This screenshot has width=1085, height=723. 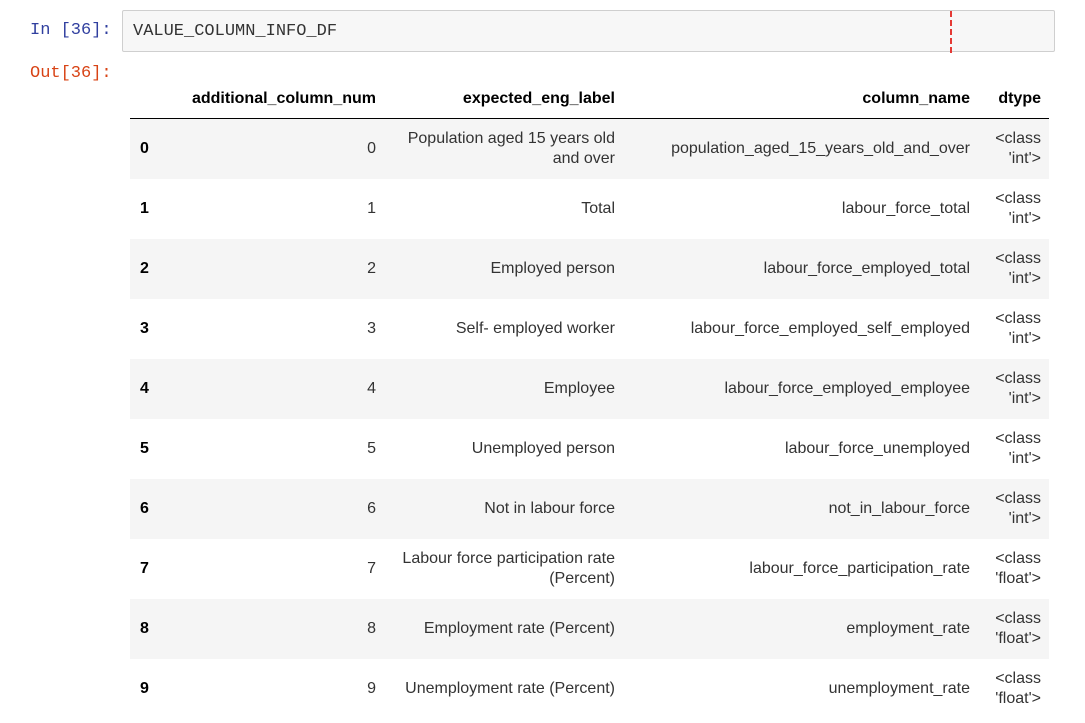 I want to click on cell-label: Total, so click(x=598, y=208).